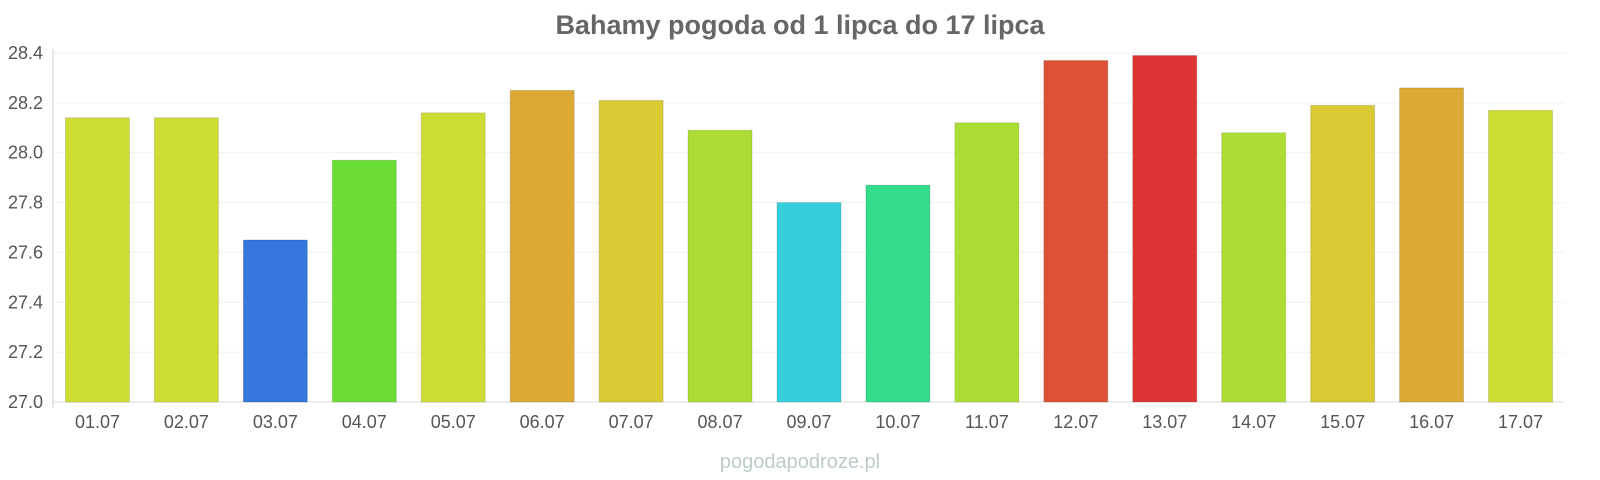 Image resolution: width=1600 pixels, height=480 pixels. Describe the element at coordinates (186, 422) in the screenshot. I see `x-tick-label: 02.07` at that location.